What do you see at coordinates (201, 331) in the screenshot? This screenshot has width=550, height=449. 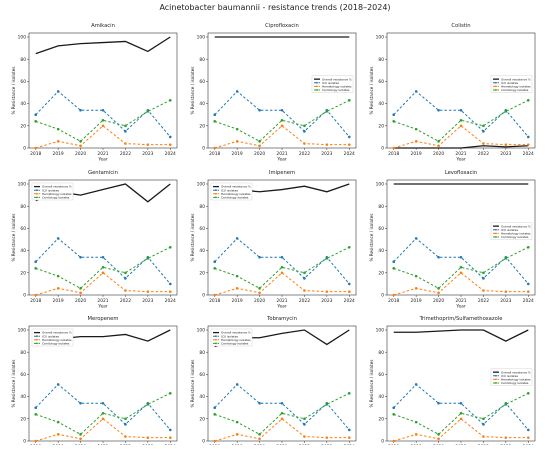 I see `y-tick-label: 100` at bounding box center [201, 331].